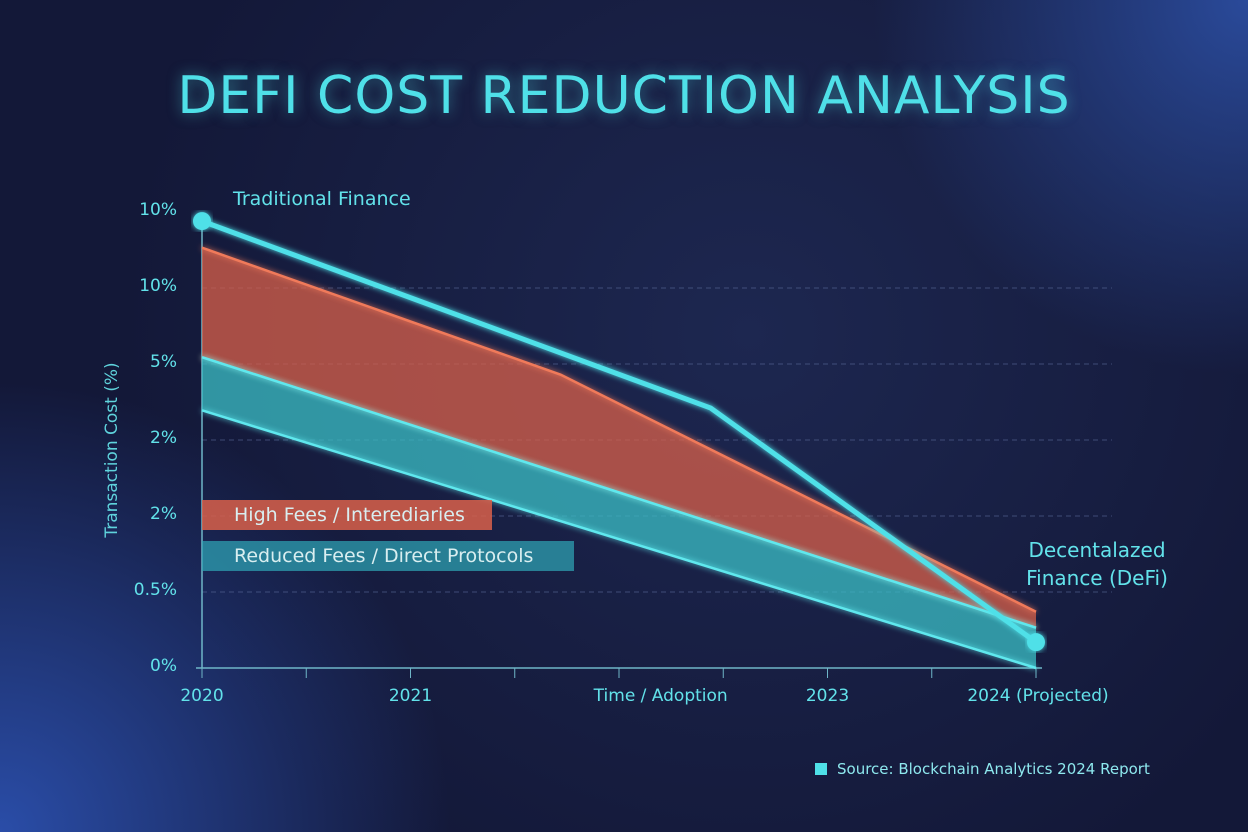 The image size is (1248, 832). I want to click on x-tick-label: 2023, so click(827, 696).